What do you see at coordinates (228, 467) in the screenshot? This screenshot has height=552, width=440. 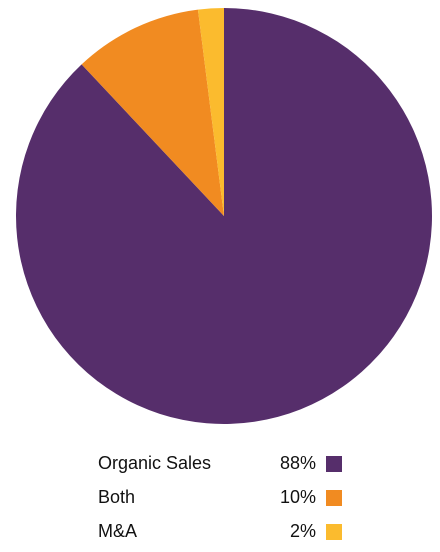 I see `legend-item-organic-sales: Organic Sales 88%` at bounding box center [228, 467].